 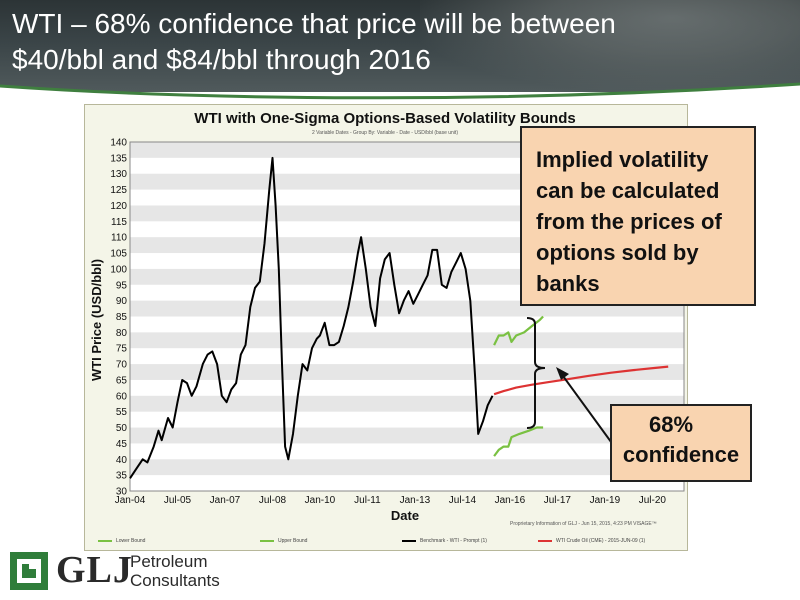 What do you see at coordinates (601, 541) in the screenshot?
I see `legend-label: WTI Crude Oil (CME) - 2015-JUN-09 (1)` at bounding box center [601, 541].